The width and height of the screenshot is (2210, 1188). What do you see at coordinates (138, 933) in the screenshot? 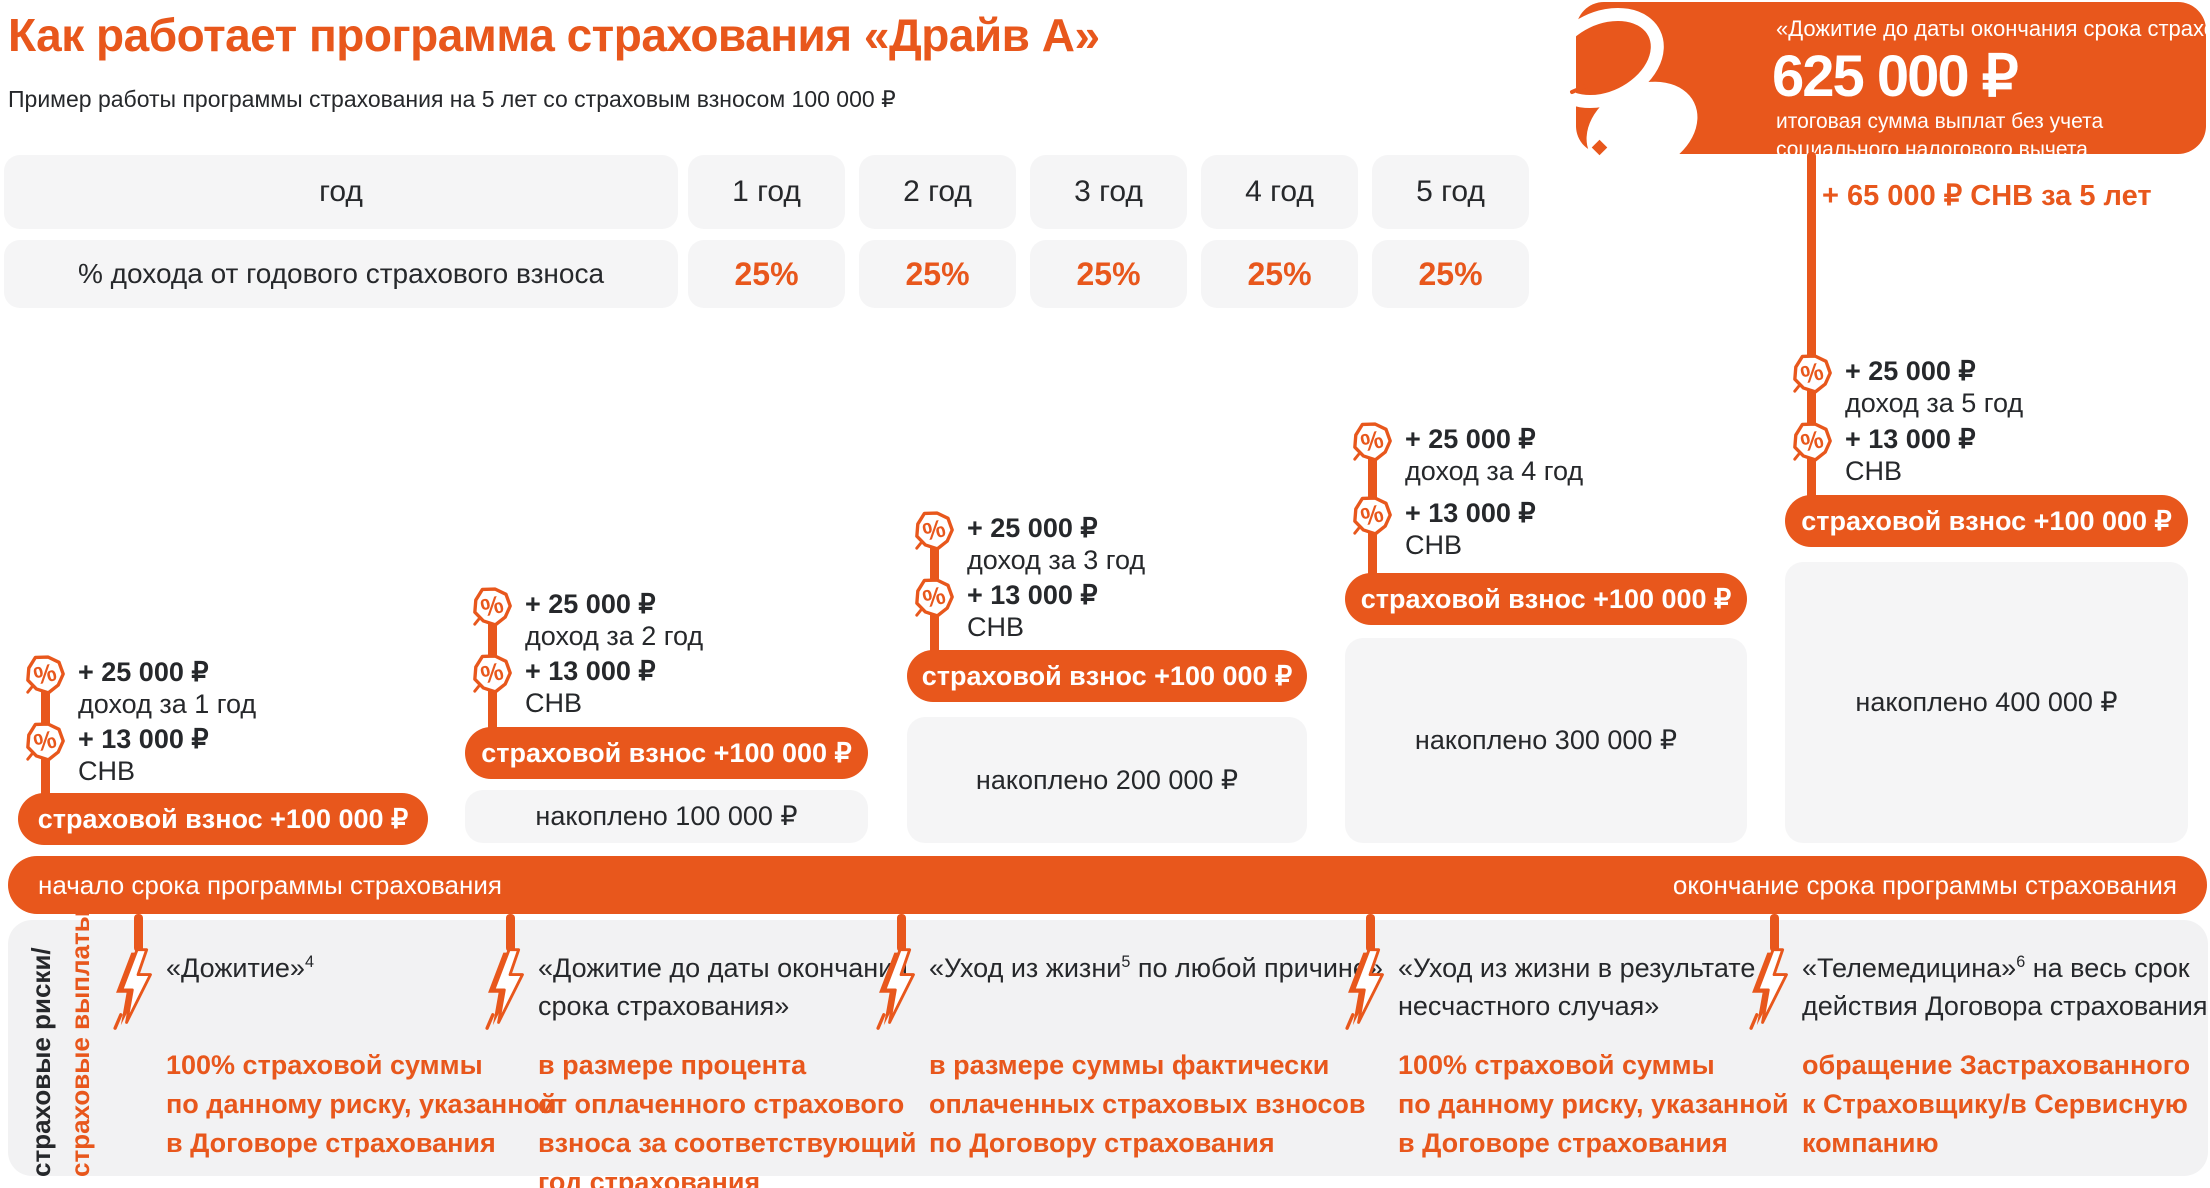
I see `risk1-connector-line` at bounding box center [138, 933].